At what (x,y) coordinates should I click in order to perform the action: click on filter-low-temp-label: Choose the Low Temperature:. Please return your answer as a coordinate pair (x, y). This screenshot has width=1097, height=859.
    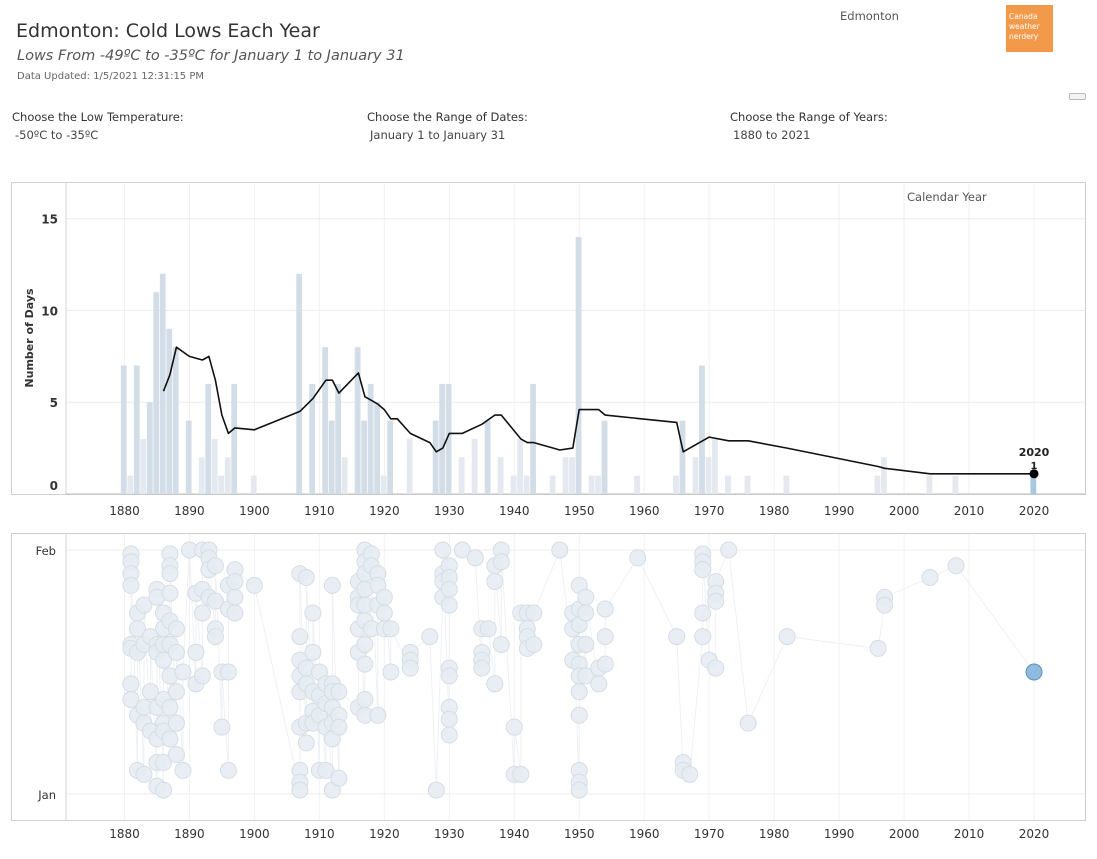
    Looking at the image, I should click on (98, 117).